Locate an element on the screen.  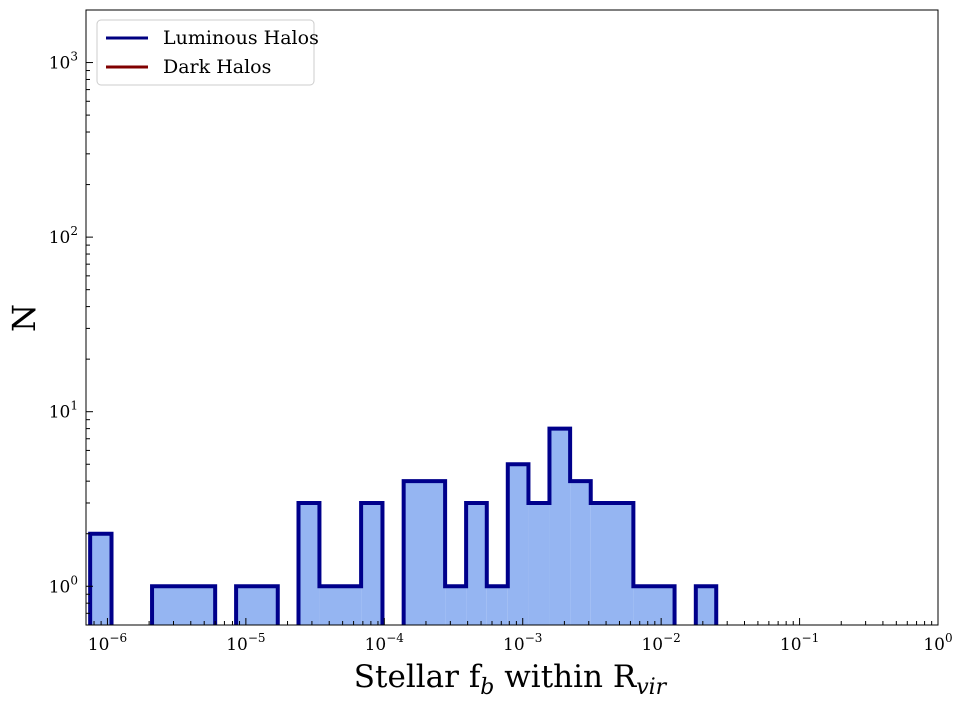
legend-label-dark: Dark Halos is located at coordinates (217, 67).